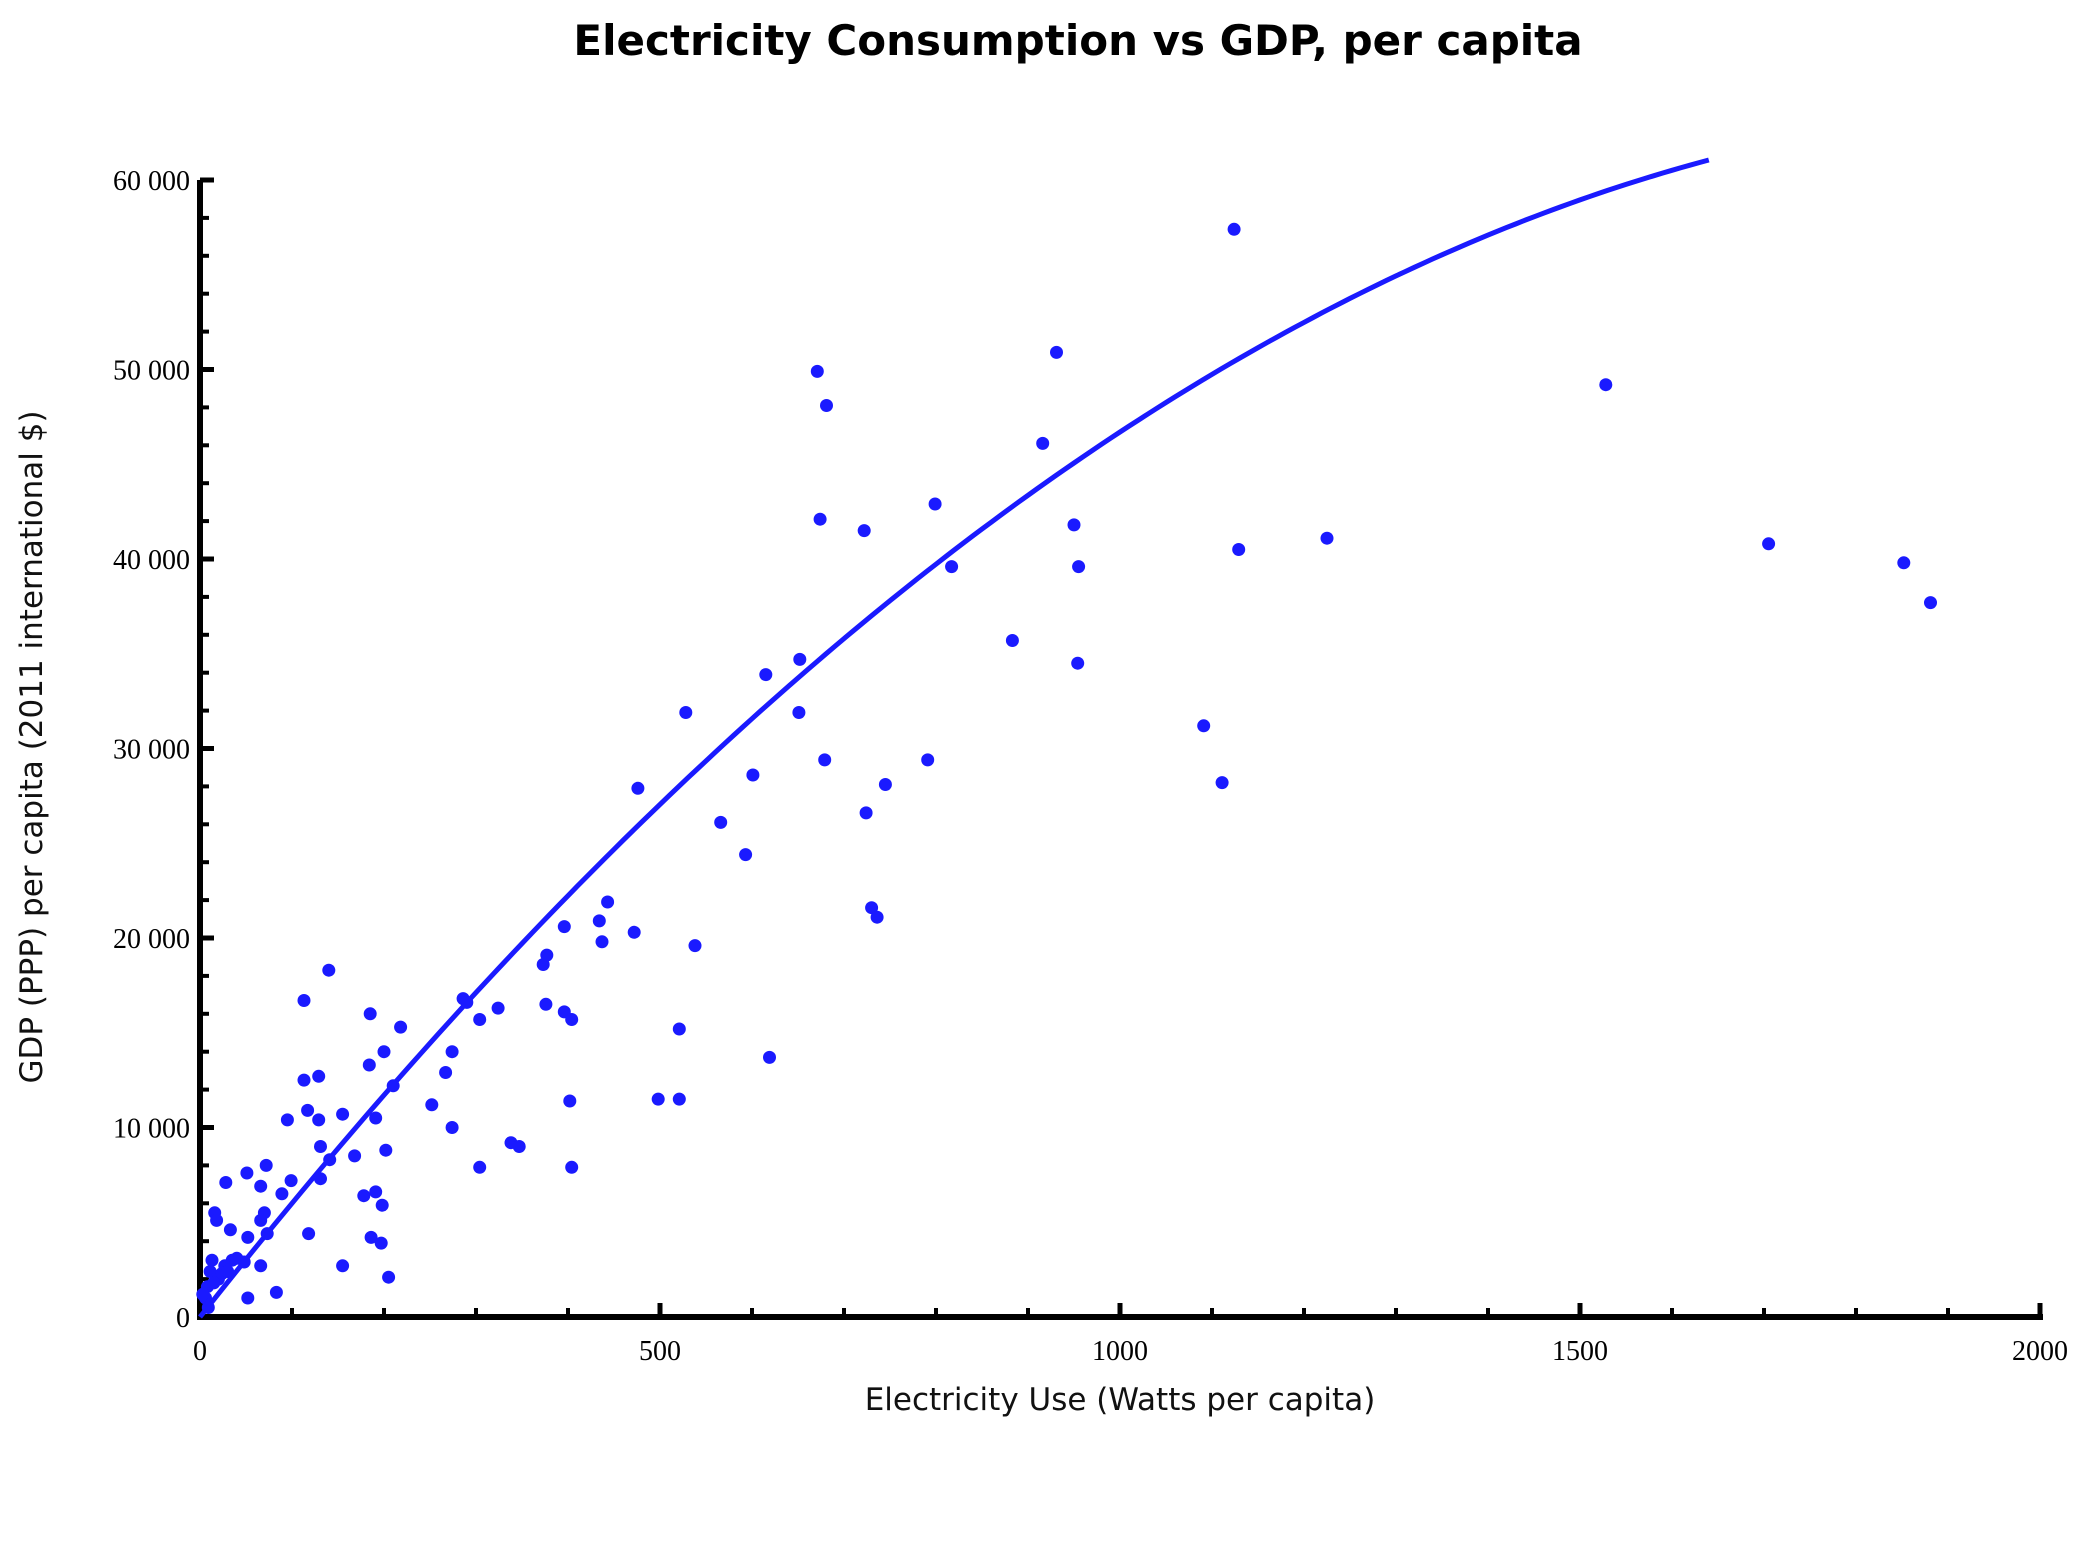  What do you see at coordinates (151, 371) in the screenshot?
I see `y-tick-label: 50 000` at bounding box center [151, 371].